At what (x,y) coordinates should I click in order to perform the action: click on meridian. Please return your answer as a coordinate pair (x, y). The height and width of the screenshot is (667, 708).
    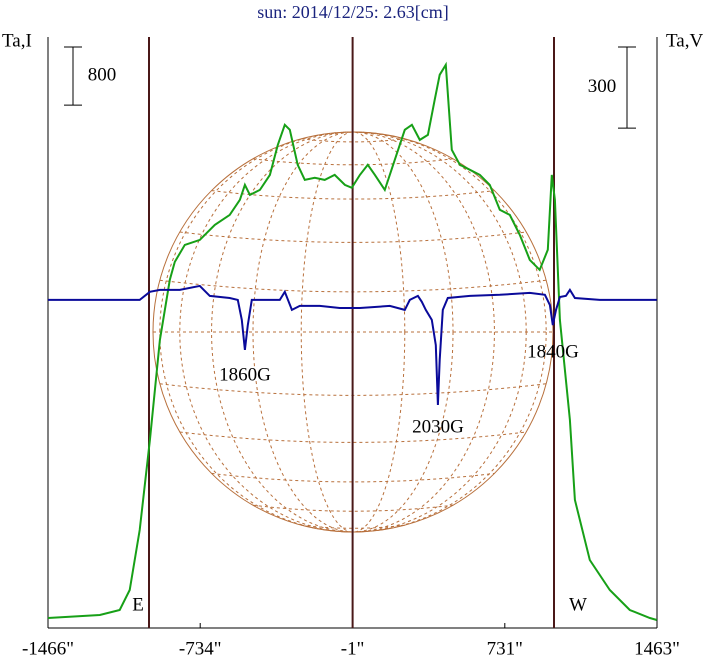
    Looking at the image, I should click on (353, 332).